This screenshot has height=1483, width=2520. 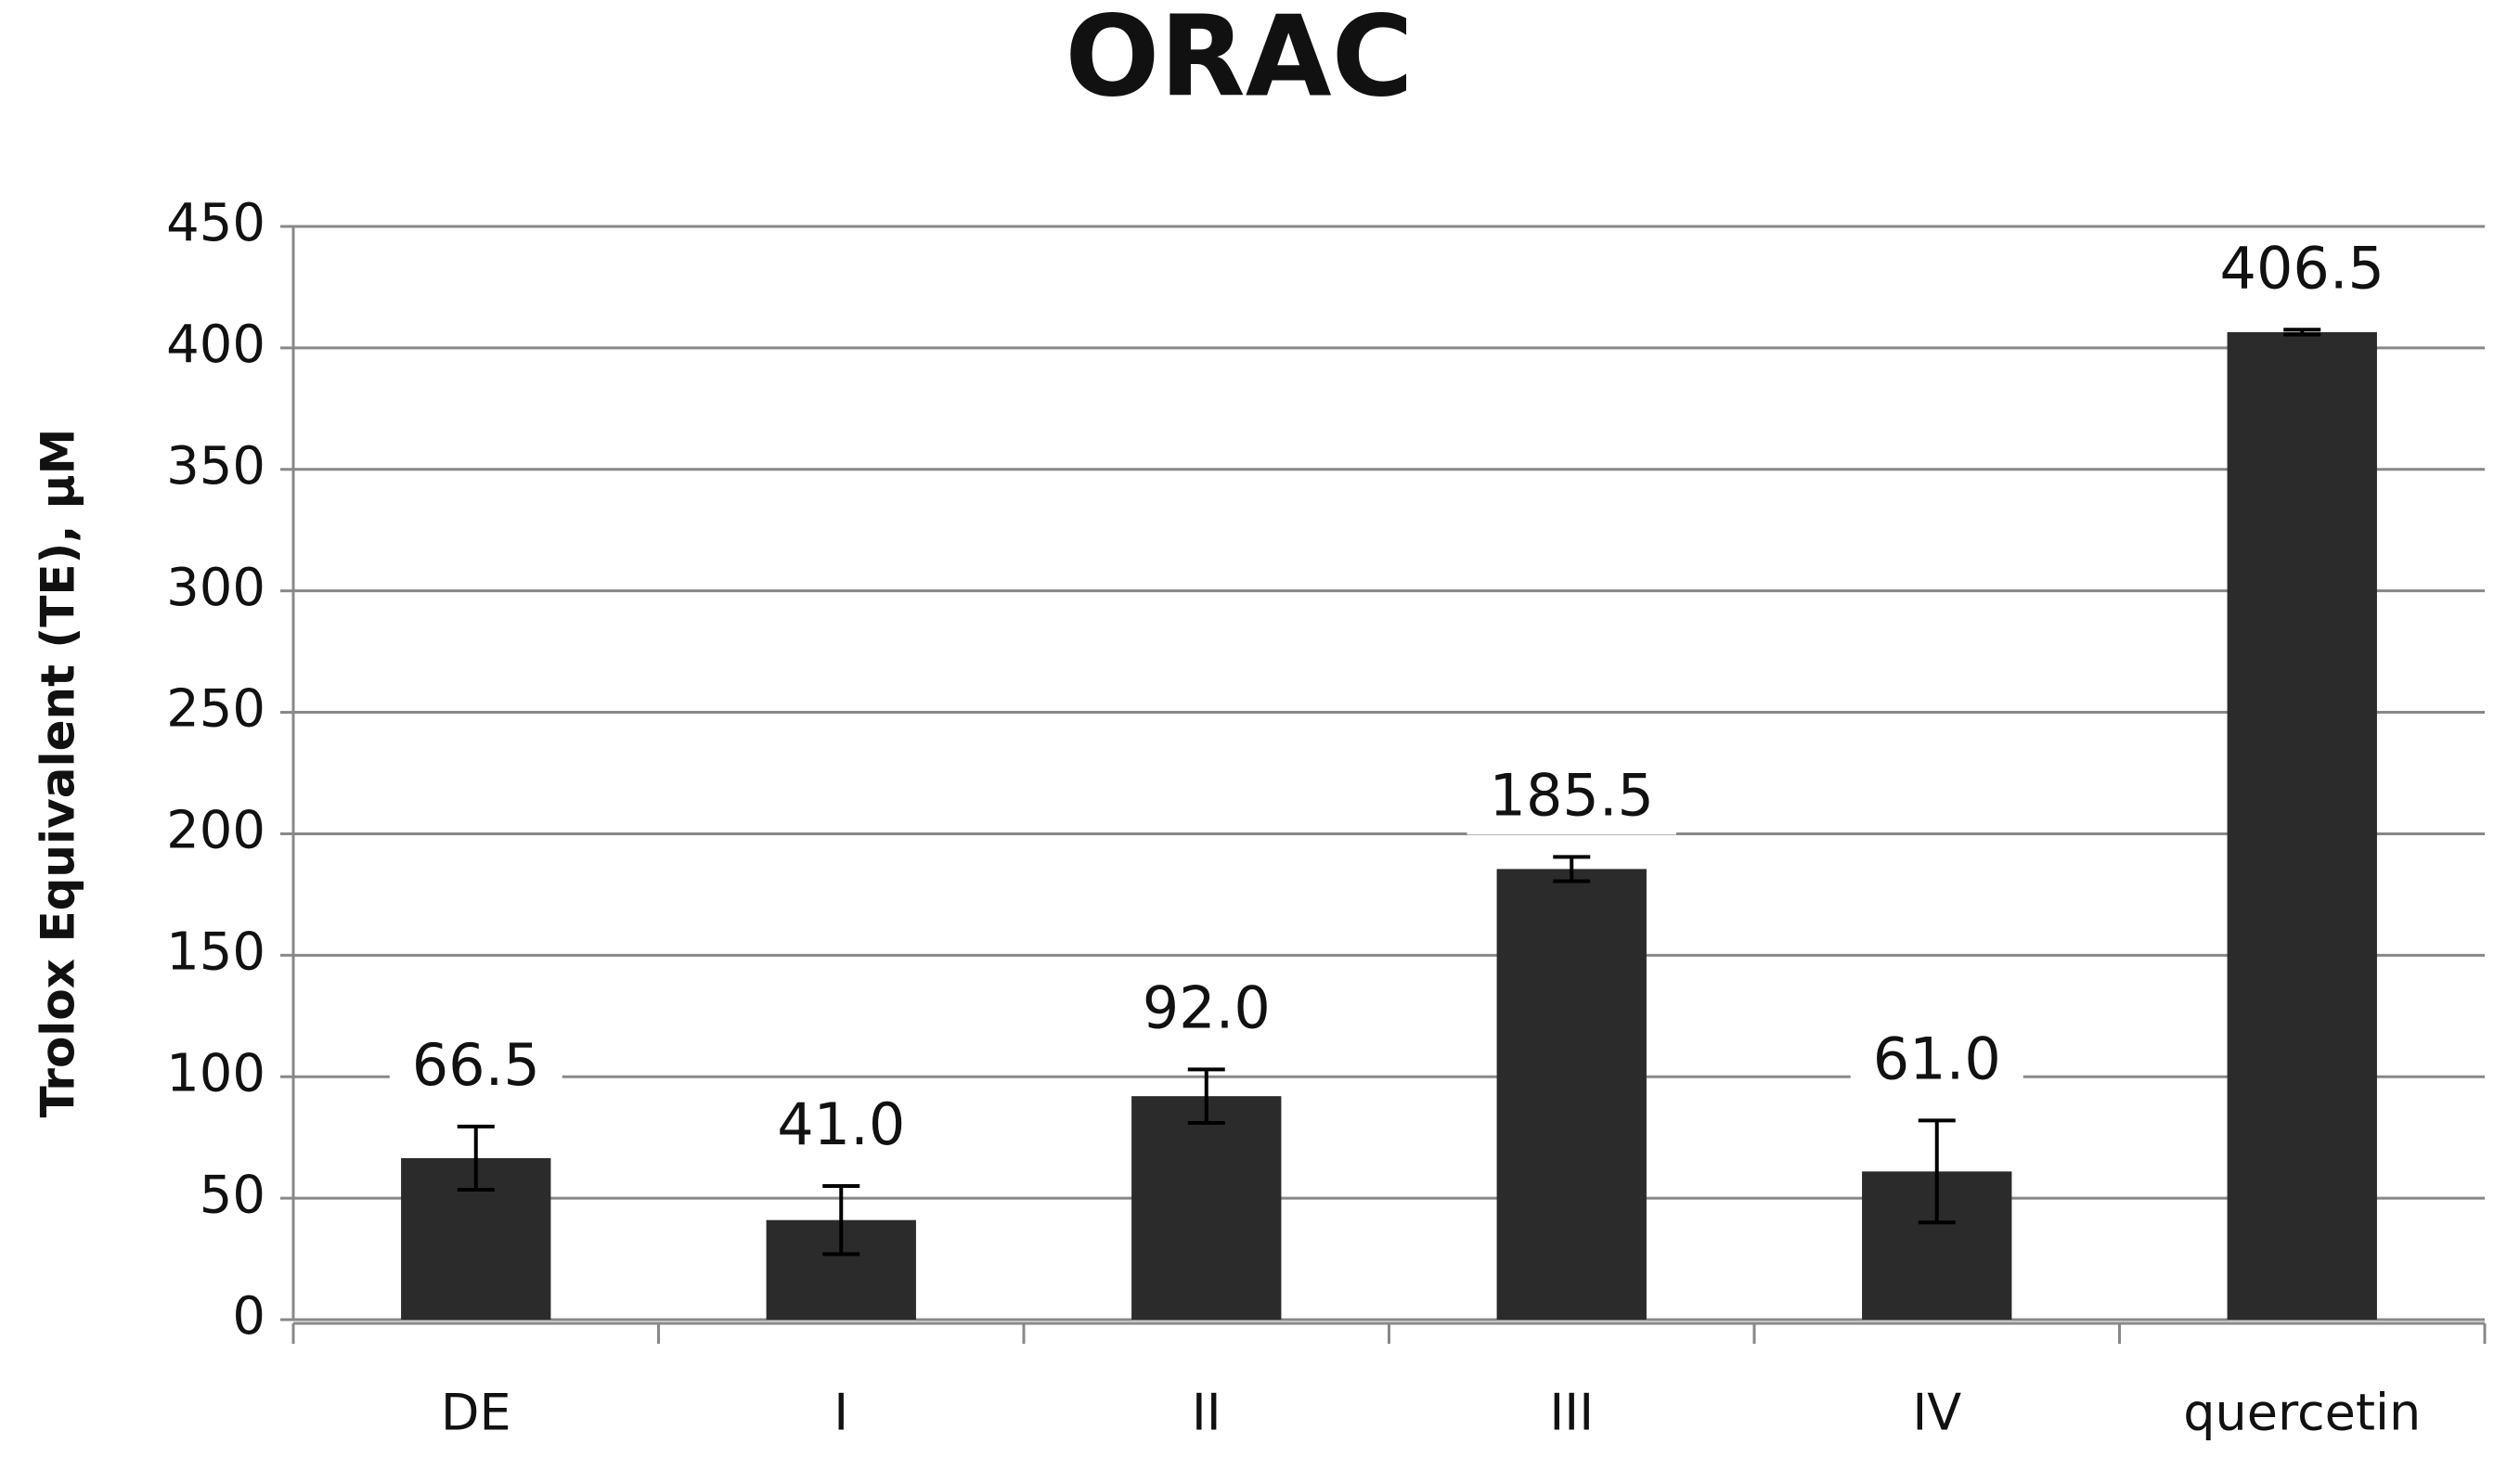 What do you see at coordinates (215, 466) in the screenshot?
I see `y-tick-label: 350` at bounding box center [215, 466].